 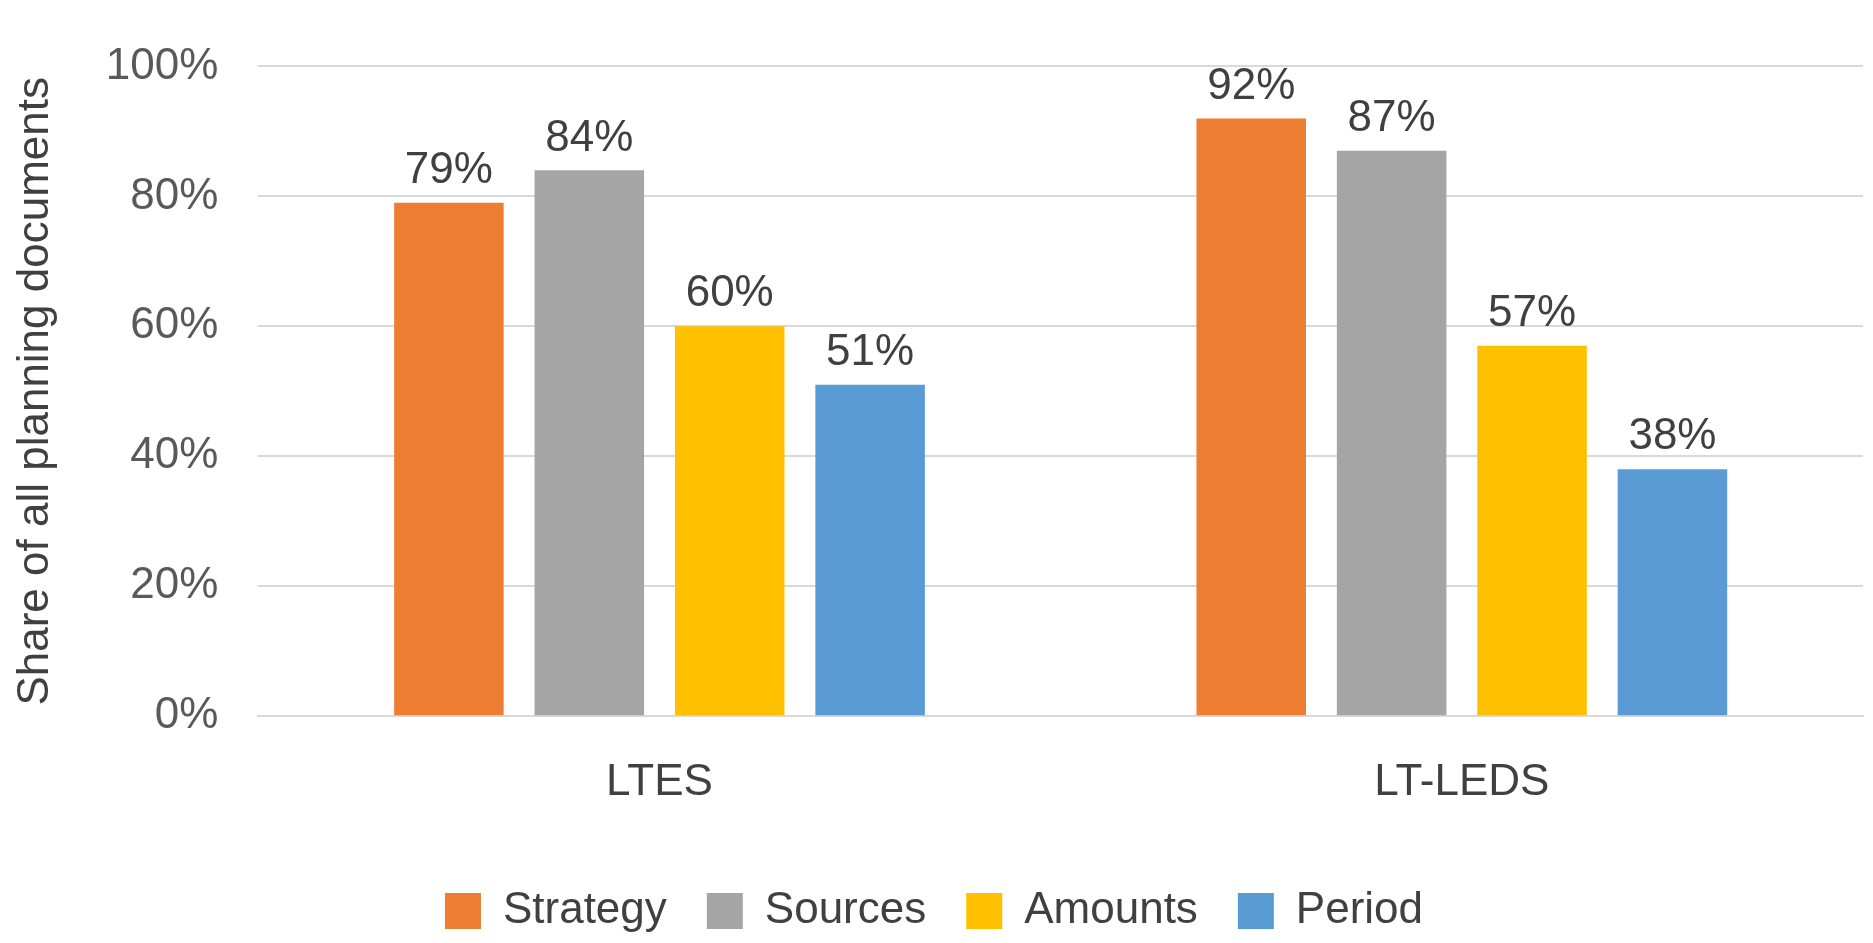 I want to click on y-tick-label: 20%, so click(x=174, y=583).